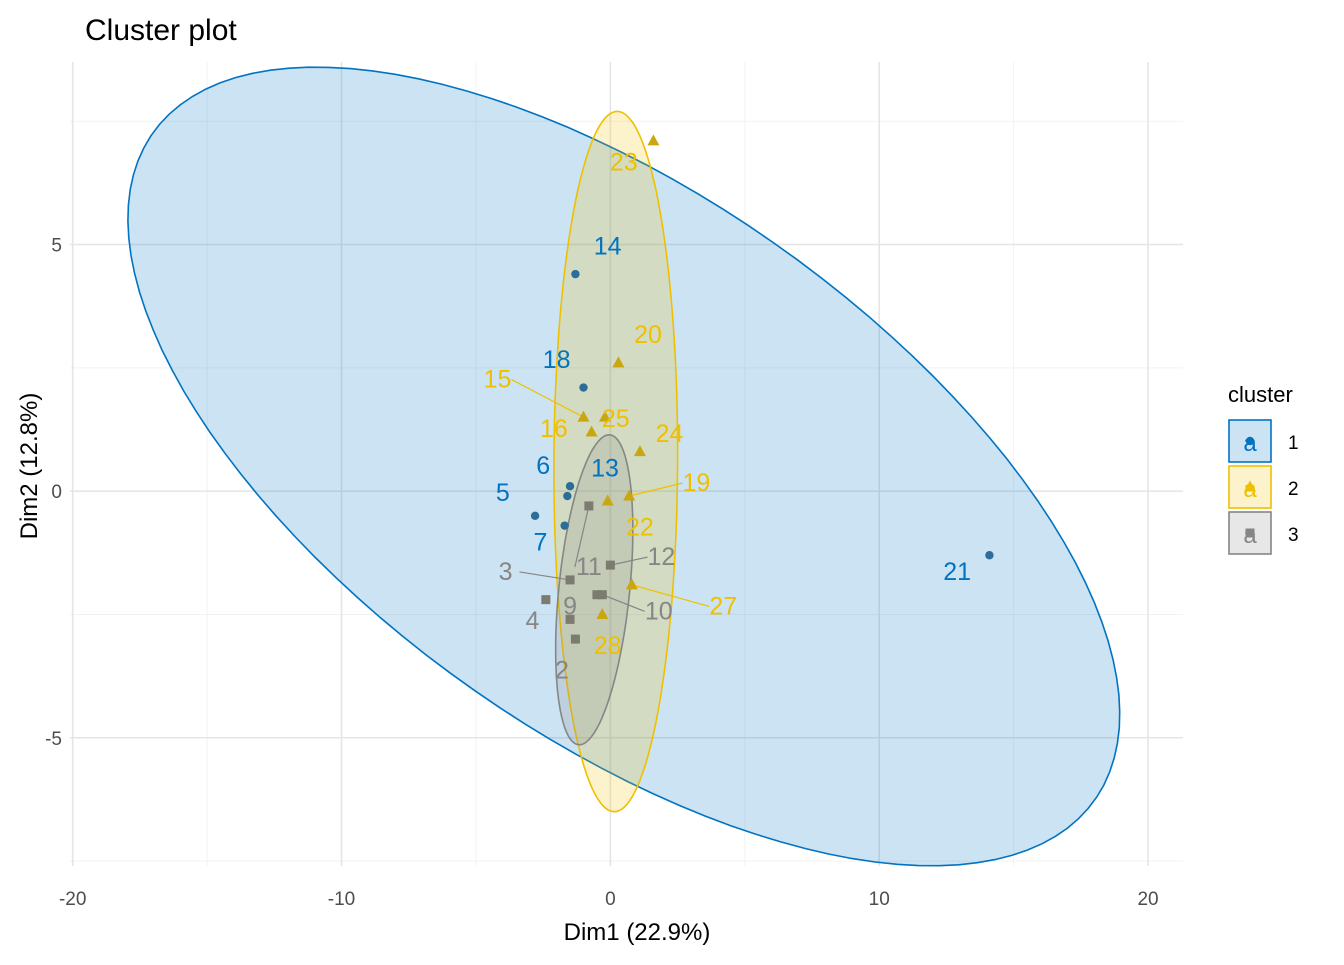 This screenshot has width=1344, height=965. What do you see at coordinates (72, 899) in the screenshot?
I see `x-tick-label: -20` at bounding box center [72, 899].